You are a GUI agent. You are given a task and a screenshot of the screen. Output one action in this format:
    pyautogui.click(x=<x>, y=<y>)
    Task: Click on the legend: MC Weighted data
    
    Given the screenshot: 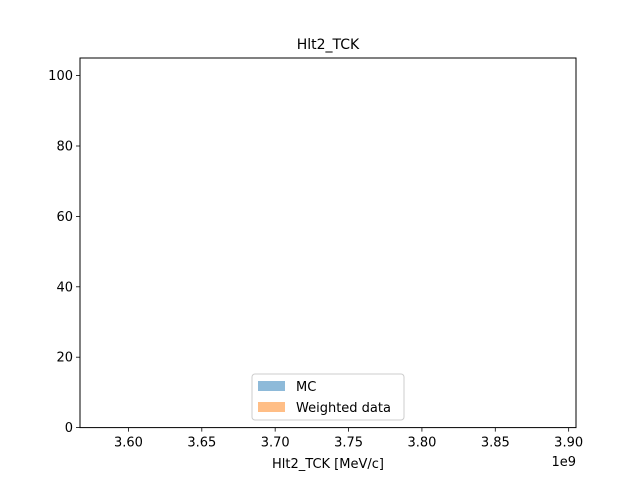 What is the action you would take?
    pyautogui.click(x=328, y=397)
    